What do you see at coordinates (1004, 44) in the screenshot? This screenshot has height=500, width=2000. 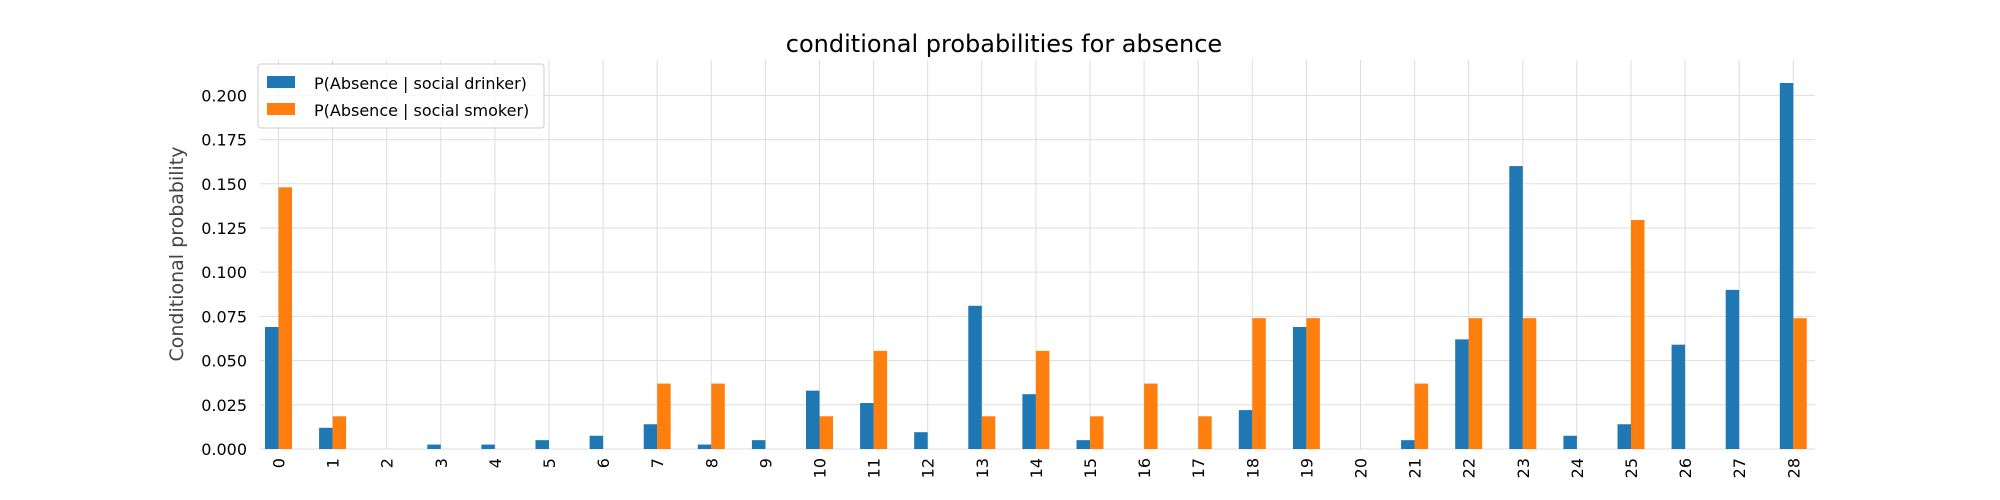 I see `chart-title: conditional probabilities for absence` at bounding box center [1004, 44].